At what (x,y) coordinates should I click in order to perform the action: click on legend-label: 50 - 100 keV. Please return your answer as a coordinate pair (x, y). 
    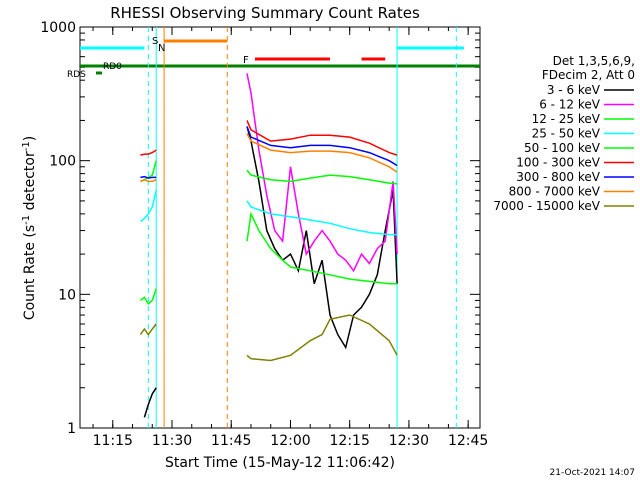
    Looking at the image, I should click on (562, 148).